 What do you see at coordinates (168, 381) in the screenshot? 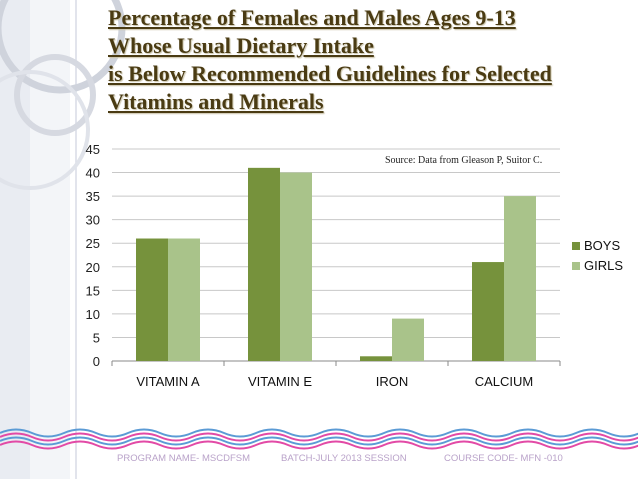
I see `x-tick-label: VITAMIN A` at bounding box center [168, 381].